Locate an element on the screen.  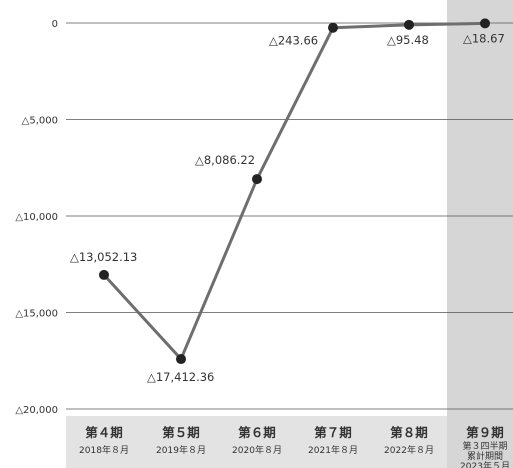
category-date-label: 2022年８月 is located at coordinates (409, 450).